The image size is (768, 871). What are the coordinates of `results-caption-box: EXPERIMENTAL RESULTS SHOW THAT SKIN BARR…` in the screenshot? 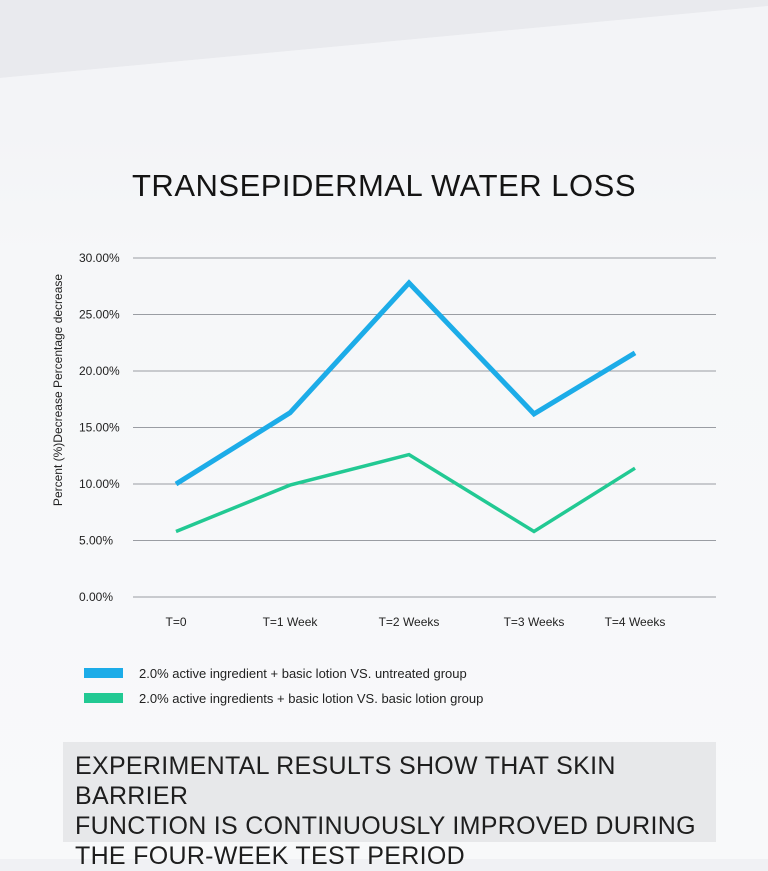 It's located at (389, 806).